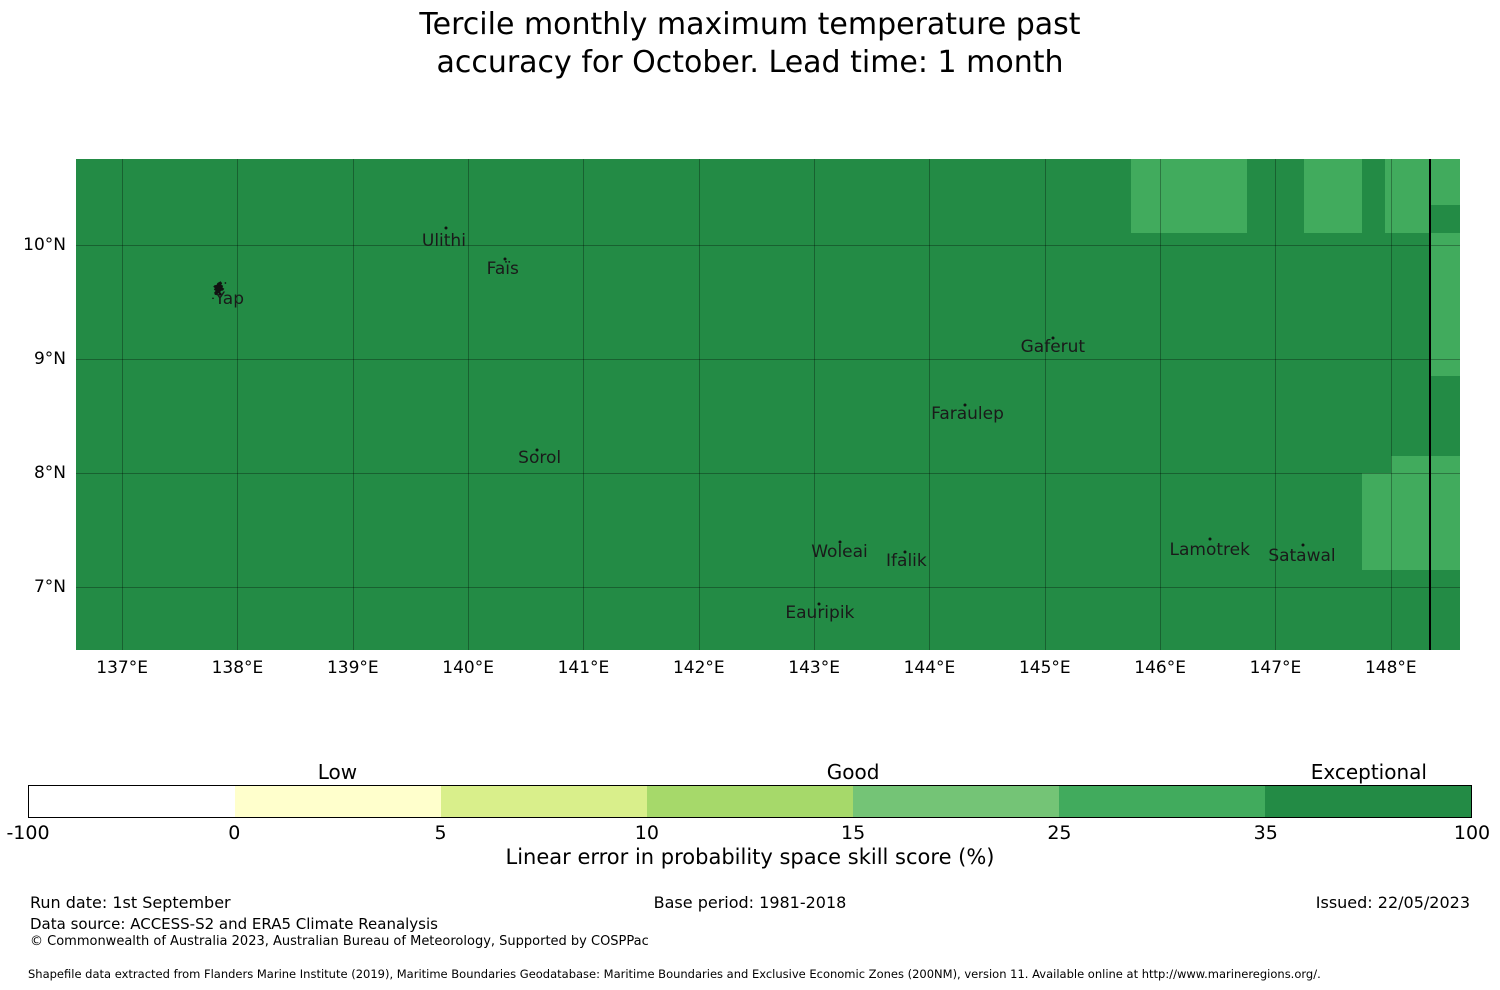 Image resolution: width=1500 pixels, height=990 pixels. What do you see at coordinates (1209, 549) in the screenshot?
I see `island-label-lamotrek: Lamotrek` at bounding box center [1209, 549].